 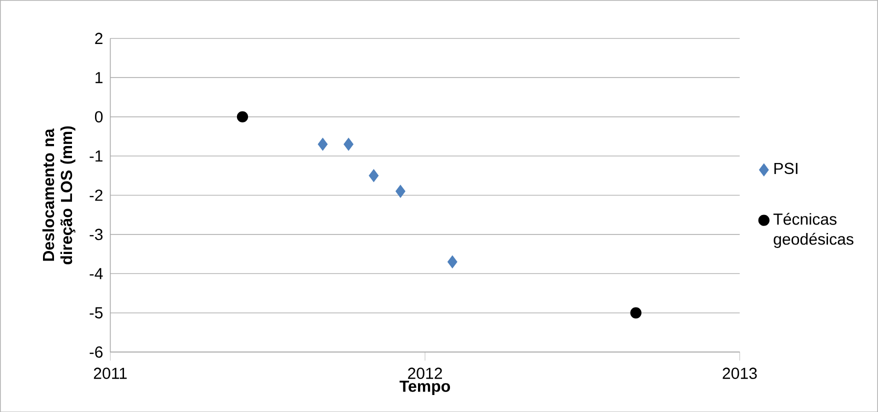 I want to click on legend-label: PSI, so click(x=786, y=168).